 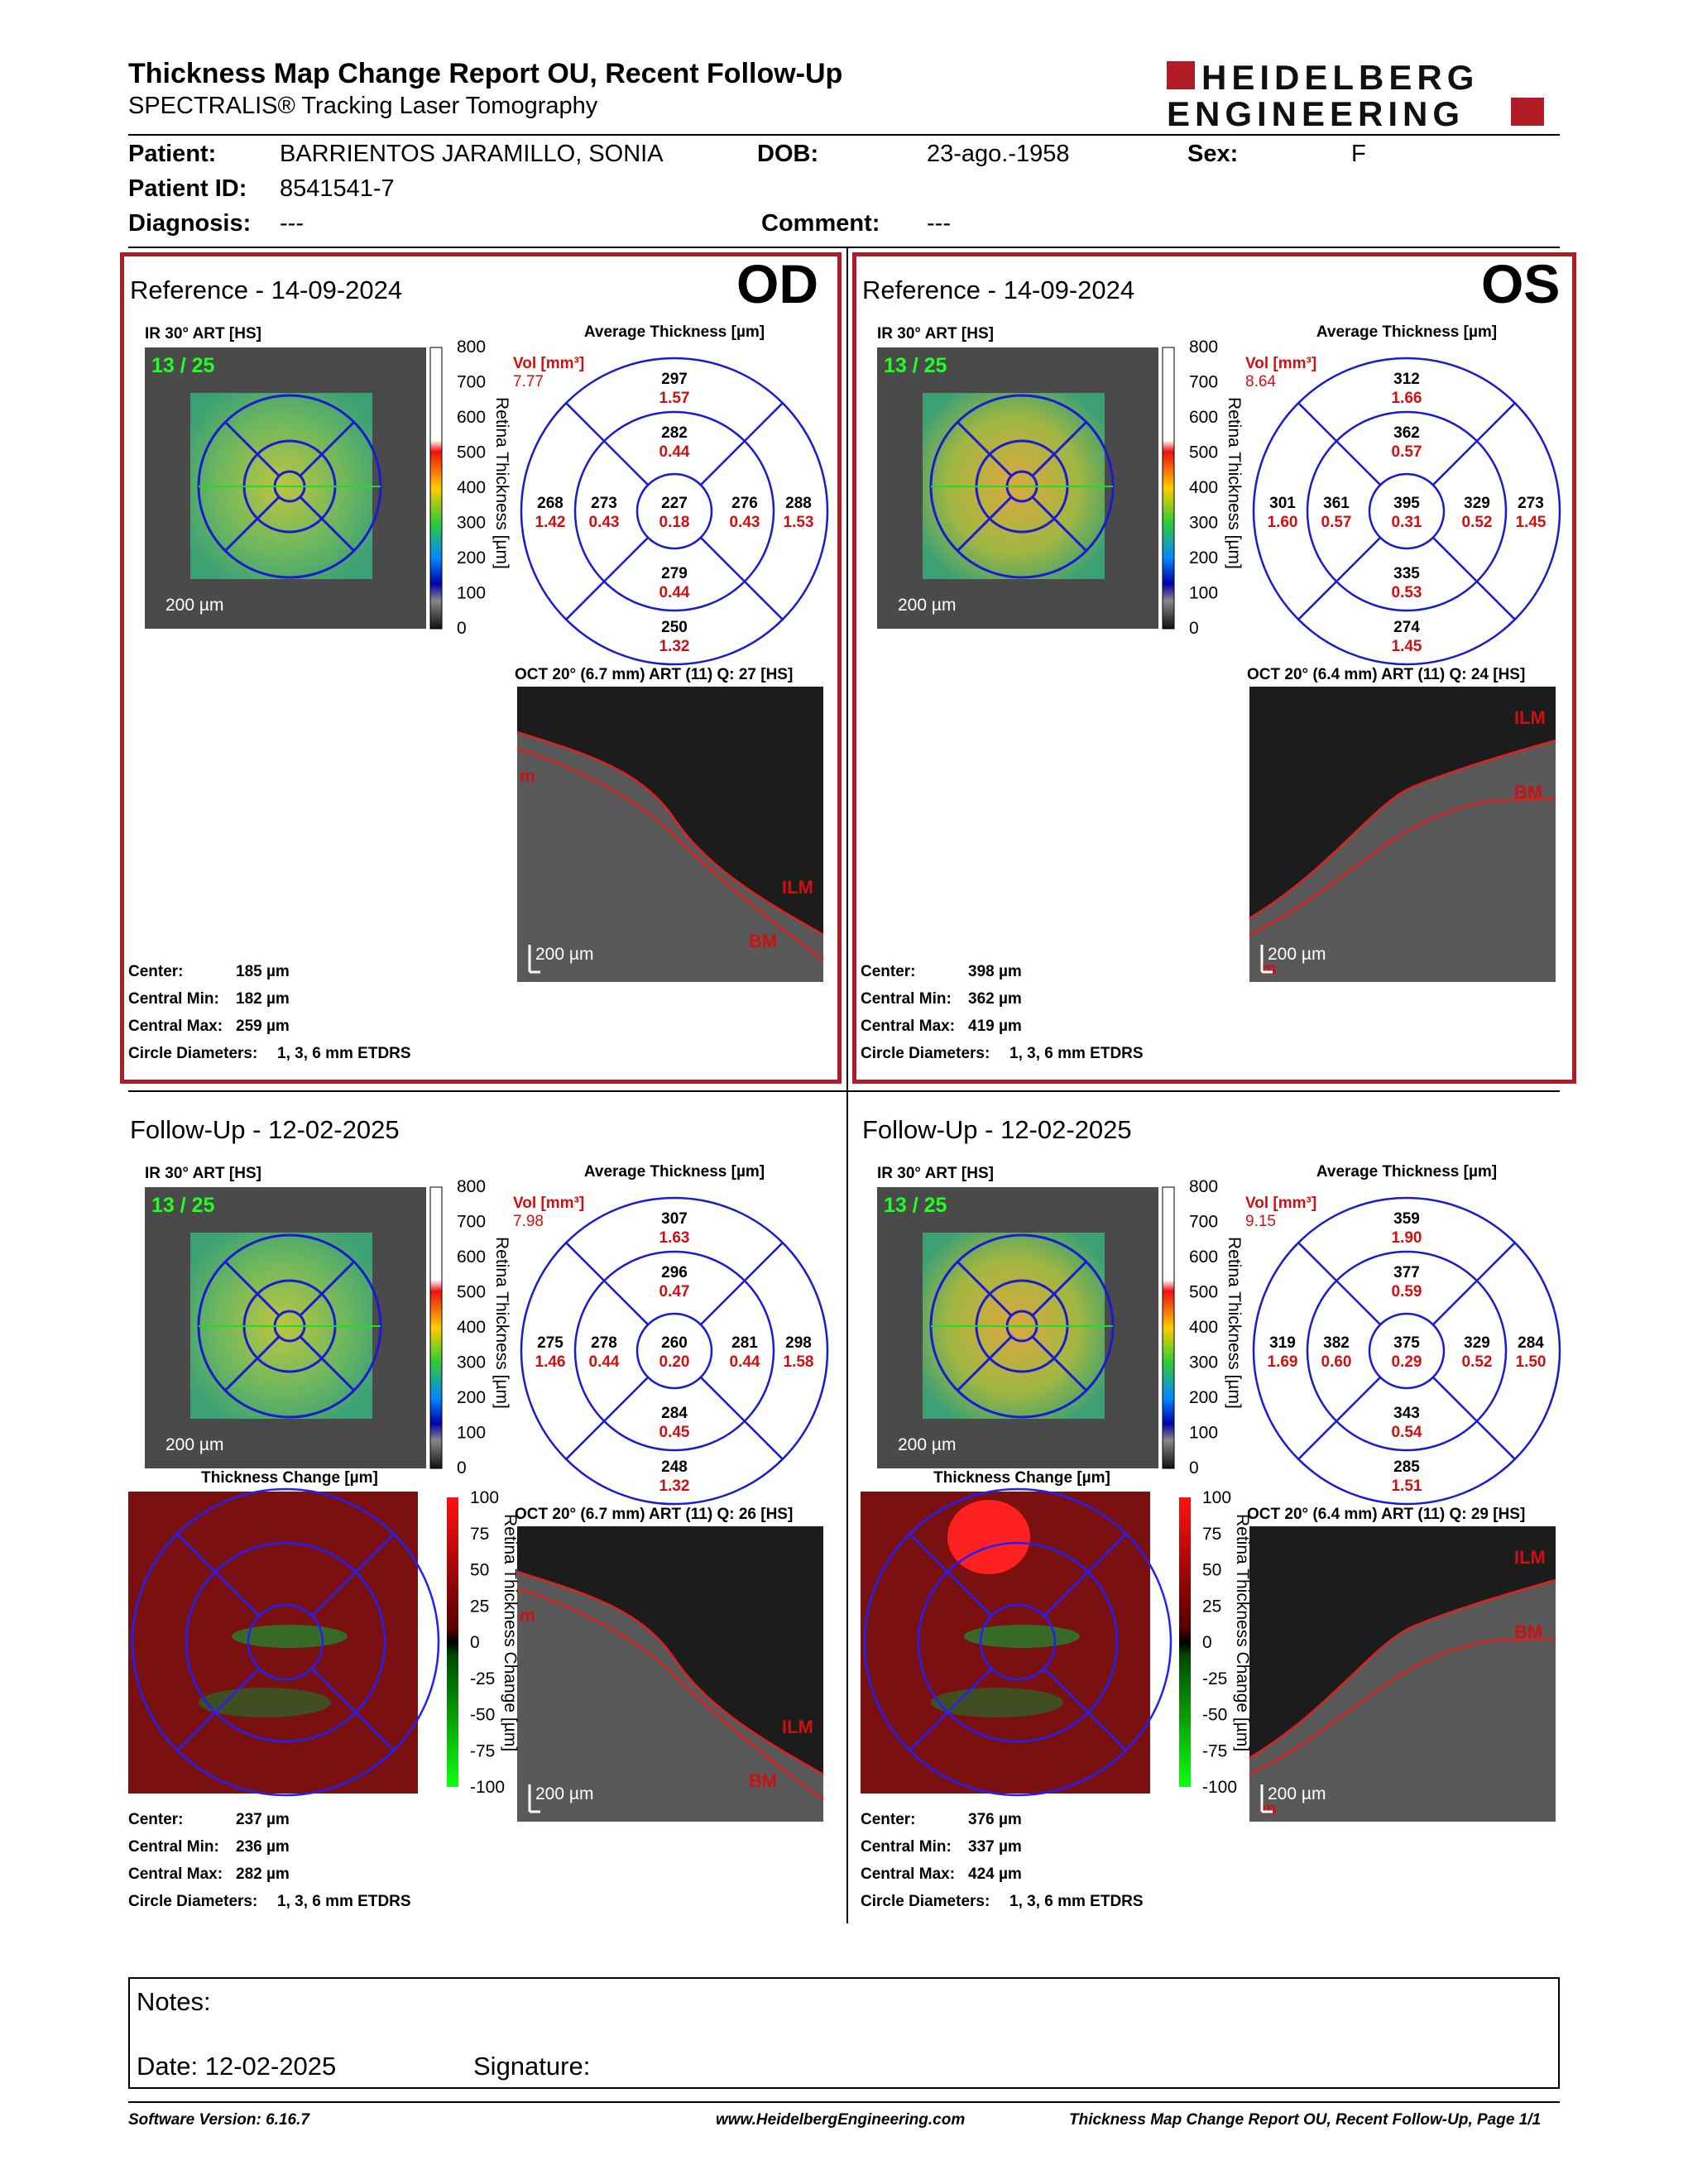 What do you see at coordinates (344, 1053) in the screenshot?
I see `meta-circ-value: 1, 3, 6 mm ETDRS` at bounding box center [344, 1053].